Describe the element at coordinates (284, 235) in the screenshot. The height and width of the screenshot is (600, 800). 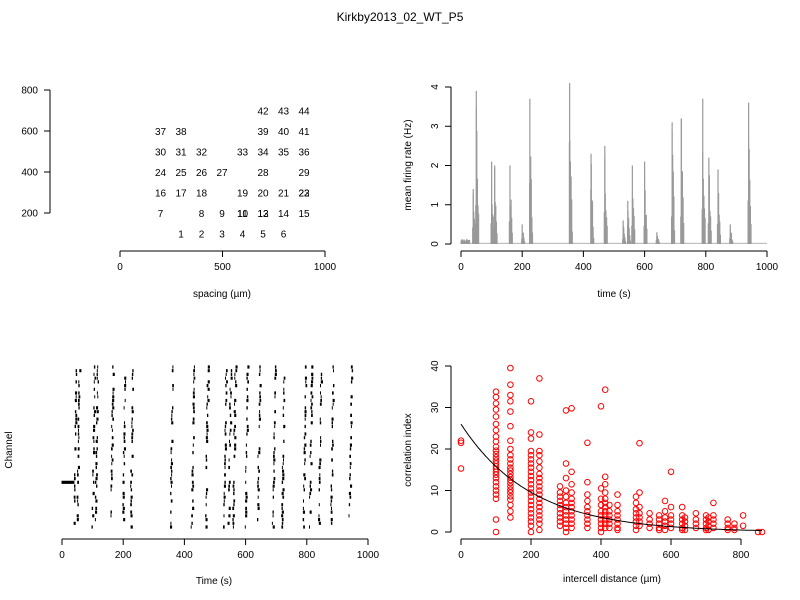
I see `electrode-label: 6` at that location.